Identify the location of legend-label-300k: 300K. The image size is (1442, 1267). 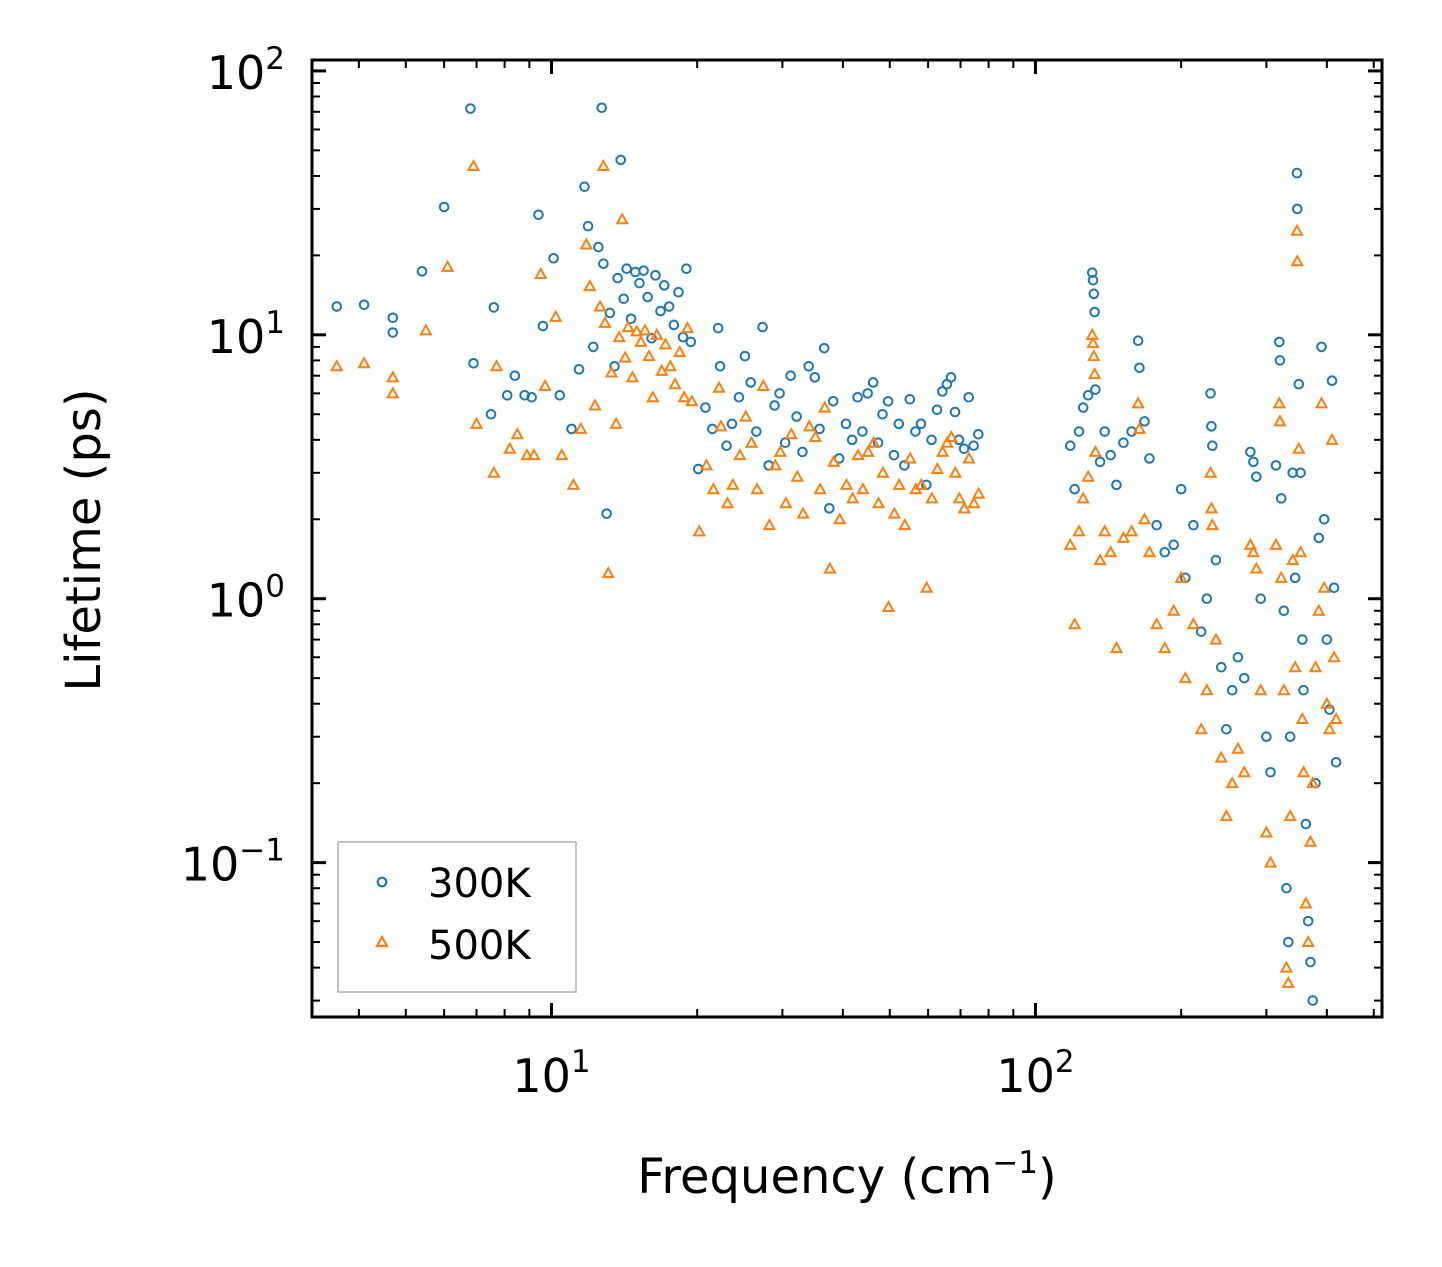
(480, 884).